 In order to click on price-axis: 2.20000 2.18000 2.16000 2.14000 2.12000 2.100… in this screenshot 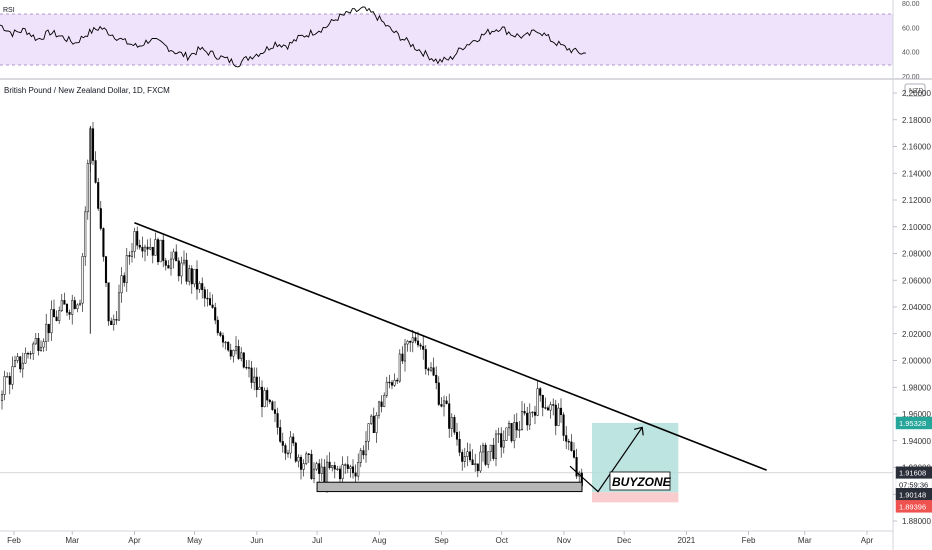, I will do `click(912, 307)`.